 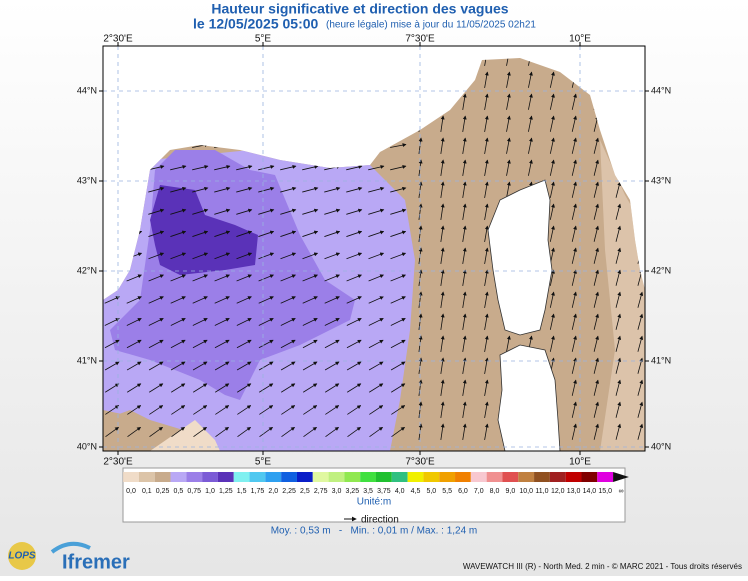 What do you see at coordinates (204, 230) in the screenshot?
I see `sea-zone` at bounding box center [204, 230].